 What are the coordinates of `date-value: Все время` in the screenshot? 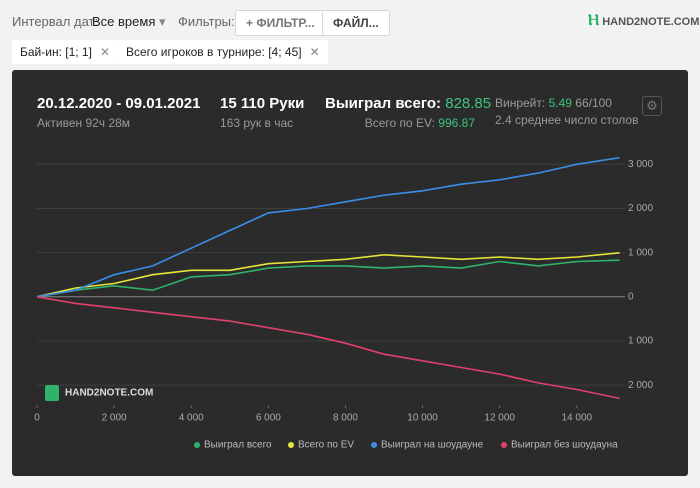 It's located at (124, 21).